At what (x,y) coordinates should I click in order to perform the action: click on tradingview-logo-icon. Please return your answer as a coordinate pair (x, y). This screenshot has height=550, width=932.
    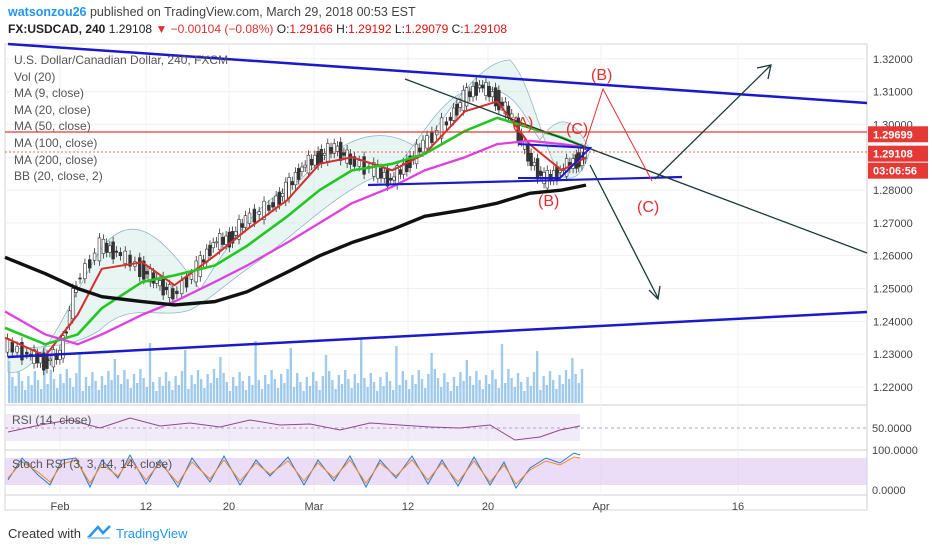
    Looking at the image, I should click on (99, 532).